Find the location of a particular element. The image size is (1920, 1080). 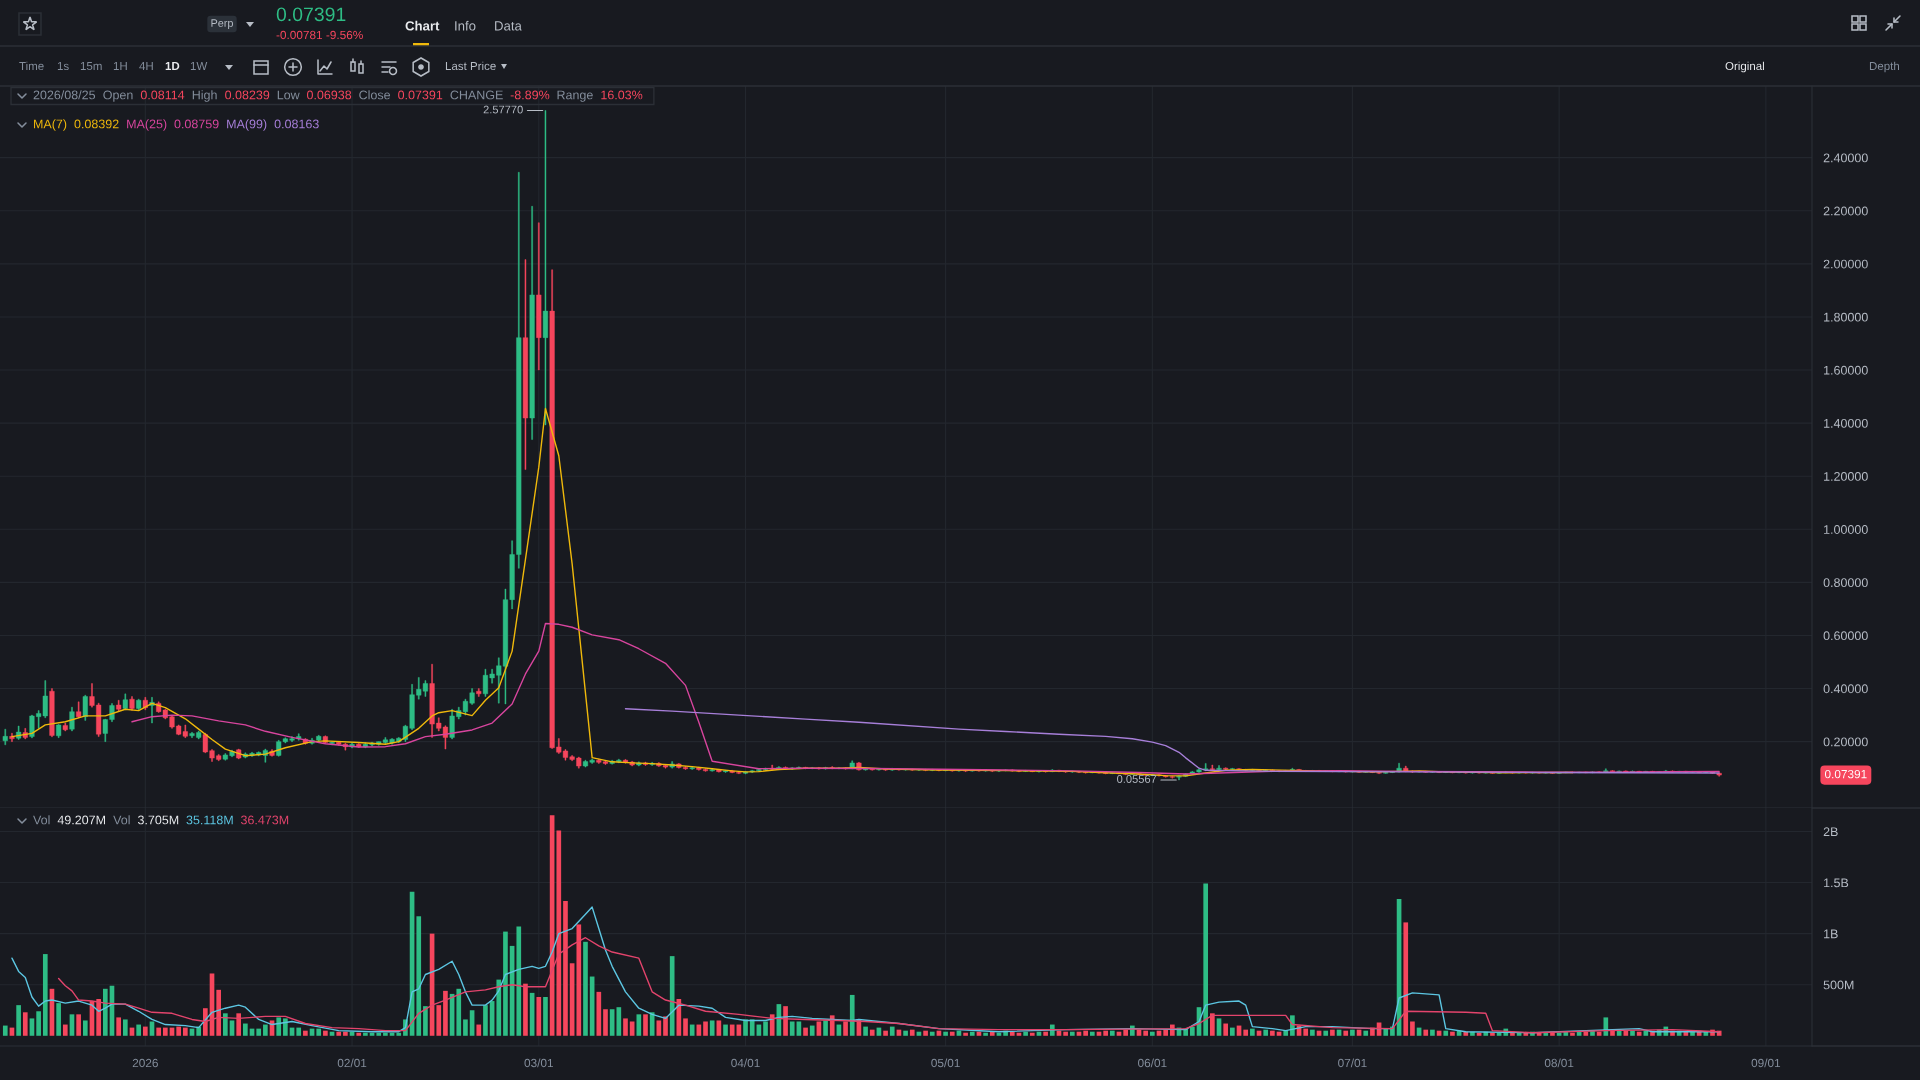

text: -0.00781 -9.56% is located at coordinates (319, 35).